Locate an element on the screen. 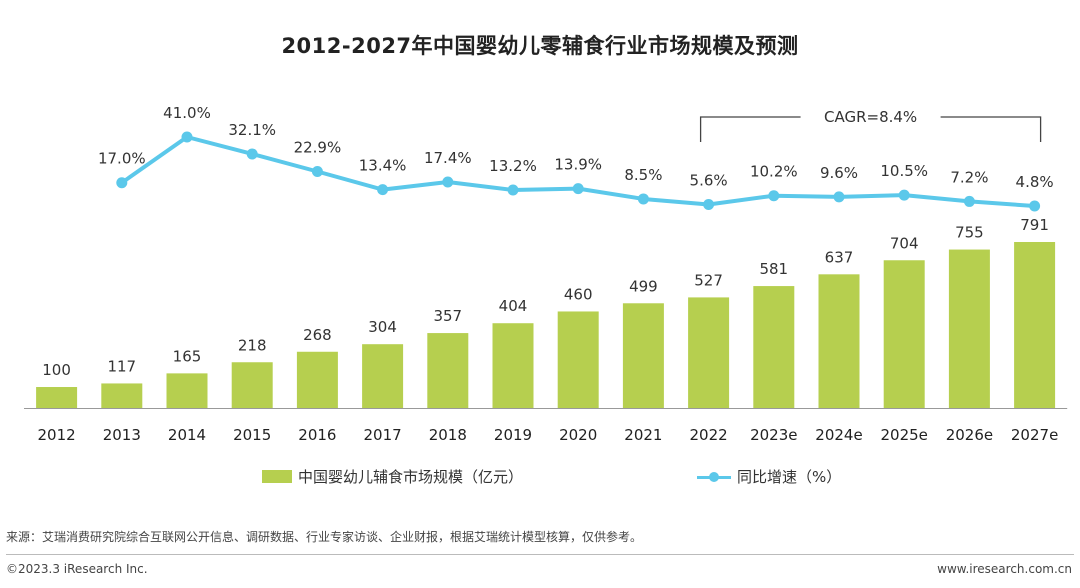  bar-value-label-2014: 165 is located at coordinates (187, 356).